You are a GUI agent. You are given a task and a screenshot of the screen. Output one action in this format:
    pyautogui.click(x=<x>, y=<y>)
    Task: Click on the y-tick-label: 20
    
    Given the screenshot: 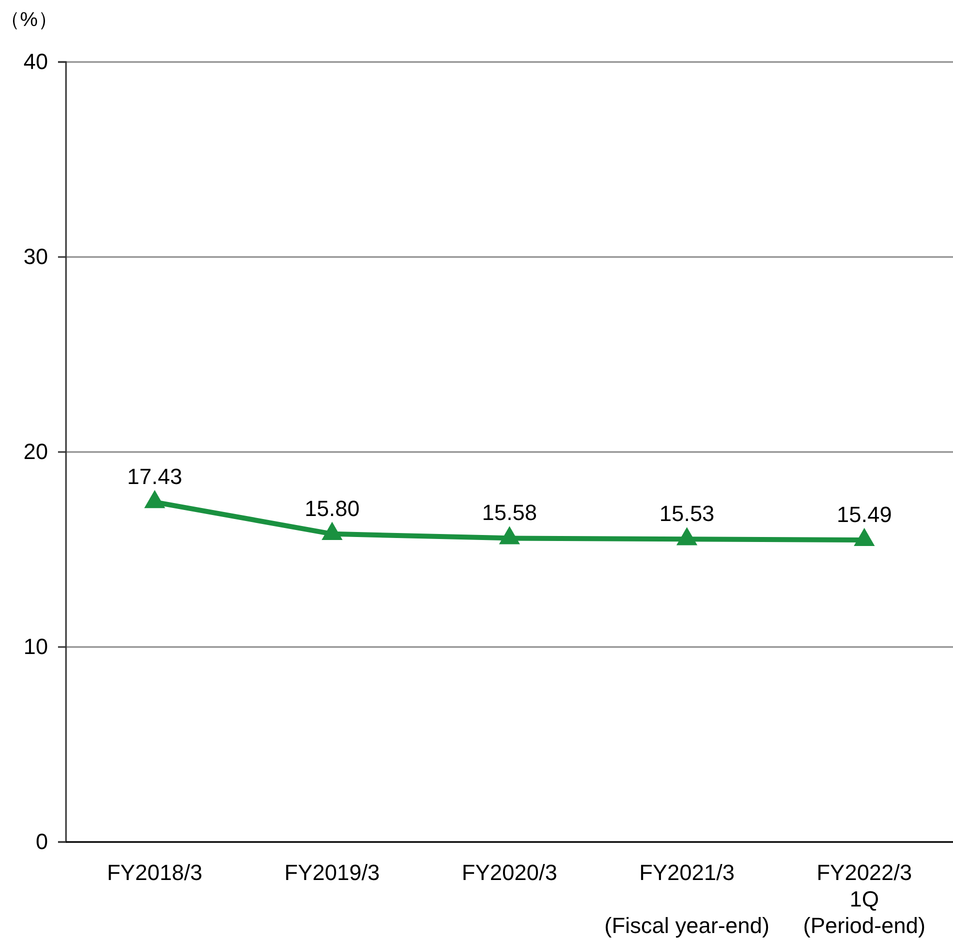 What is the action you would take?
    pyautogui.click(x=36, y=451)
    